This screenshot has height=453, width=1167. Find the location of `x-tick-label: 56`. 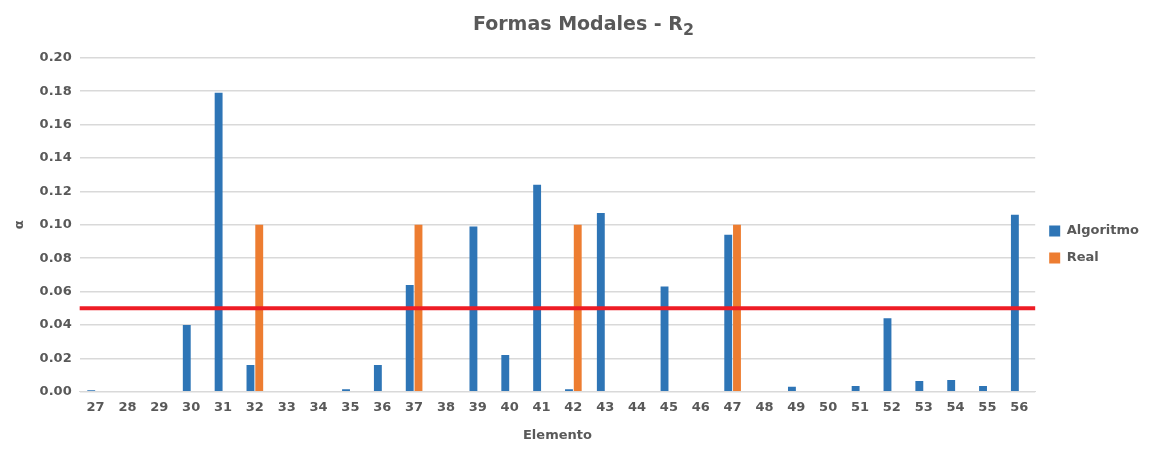

x-tick-label: 56 is located at coordinates (1019, 406).